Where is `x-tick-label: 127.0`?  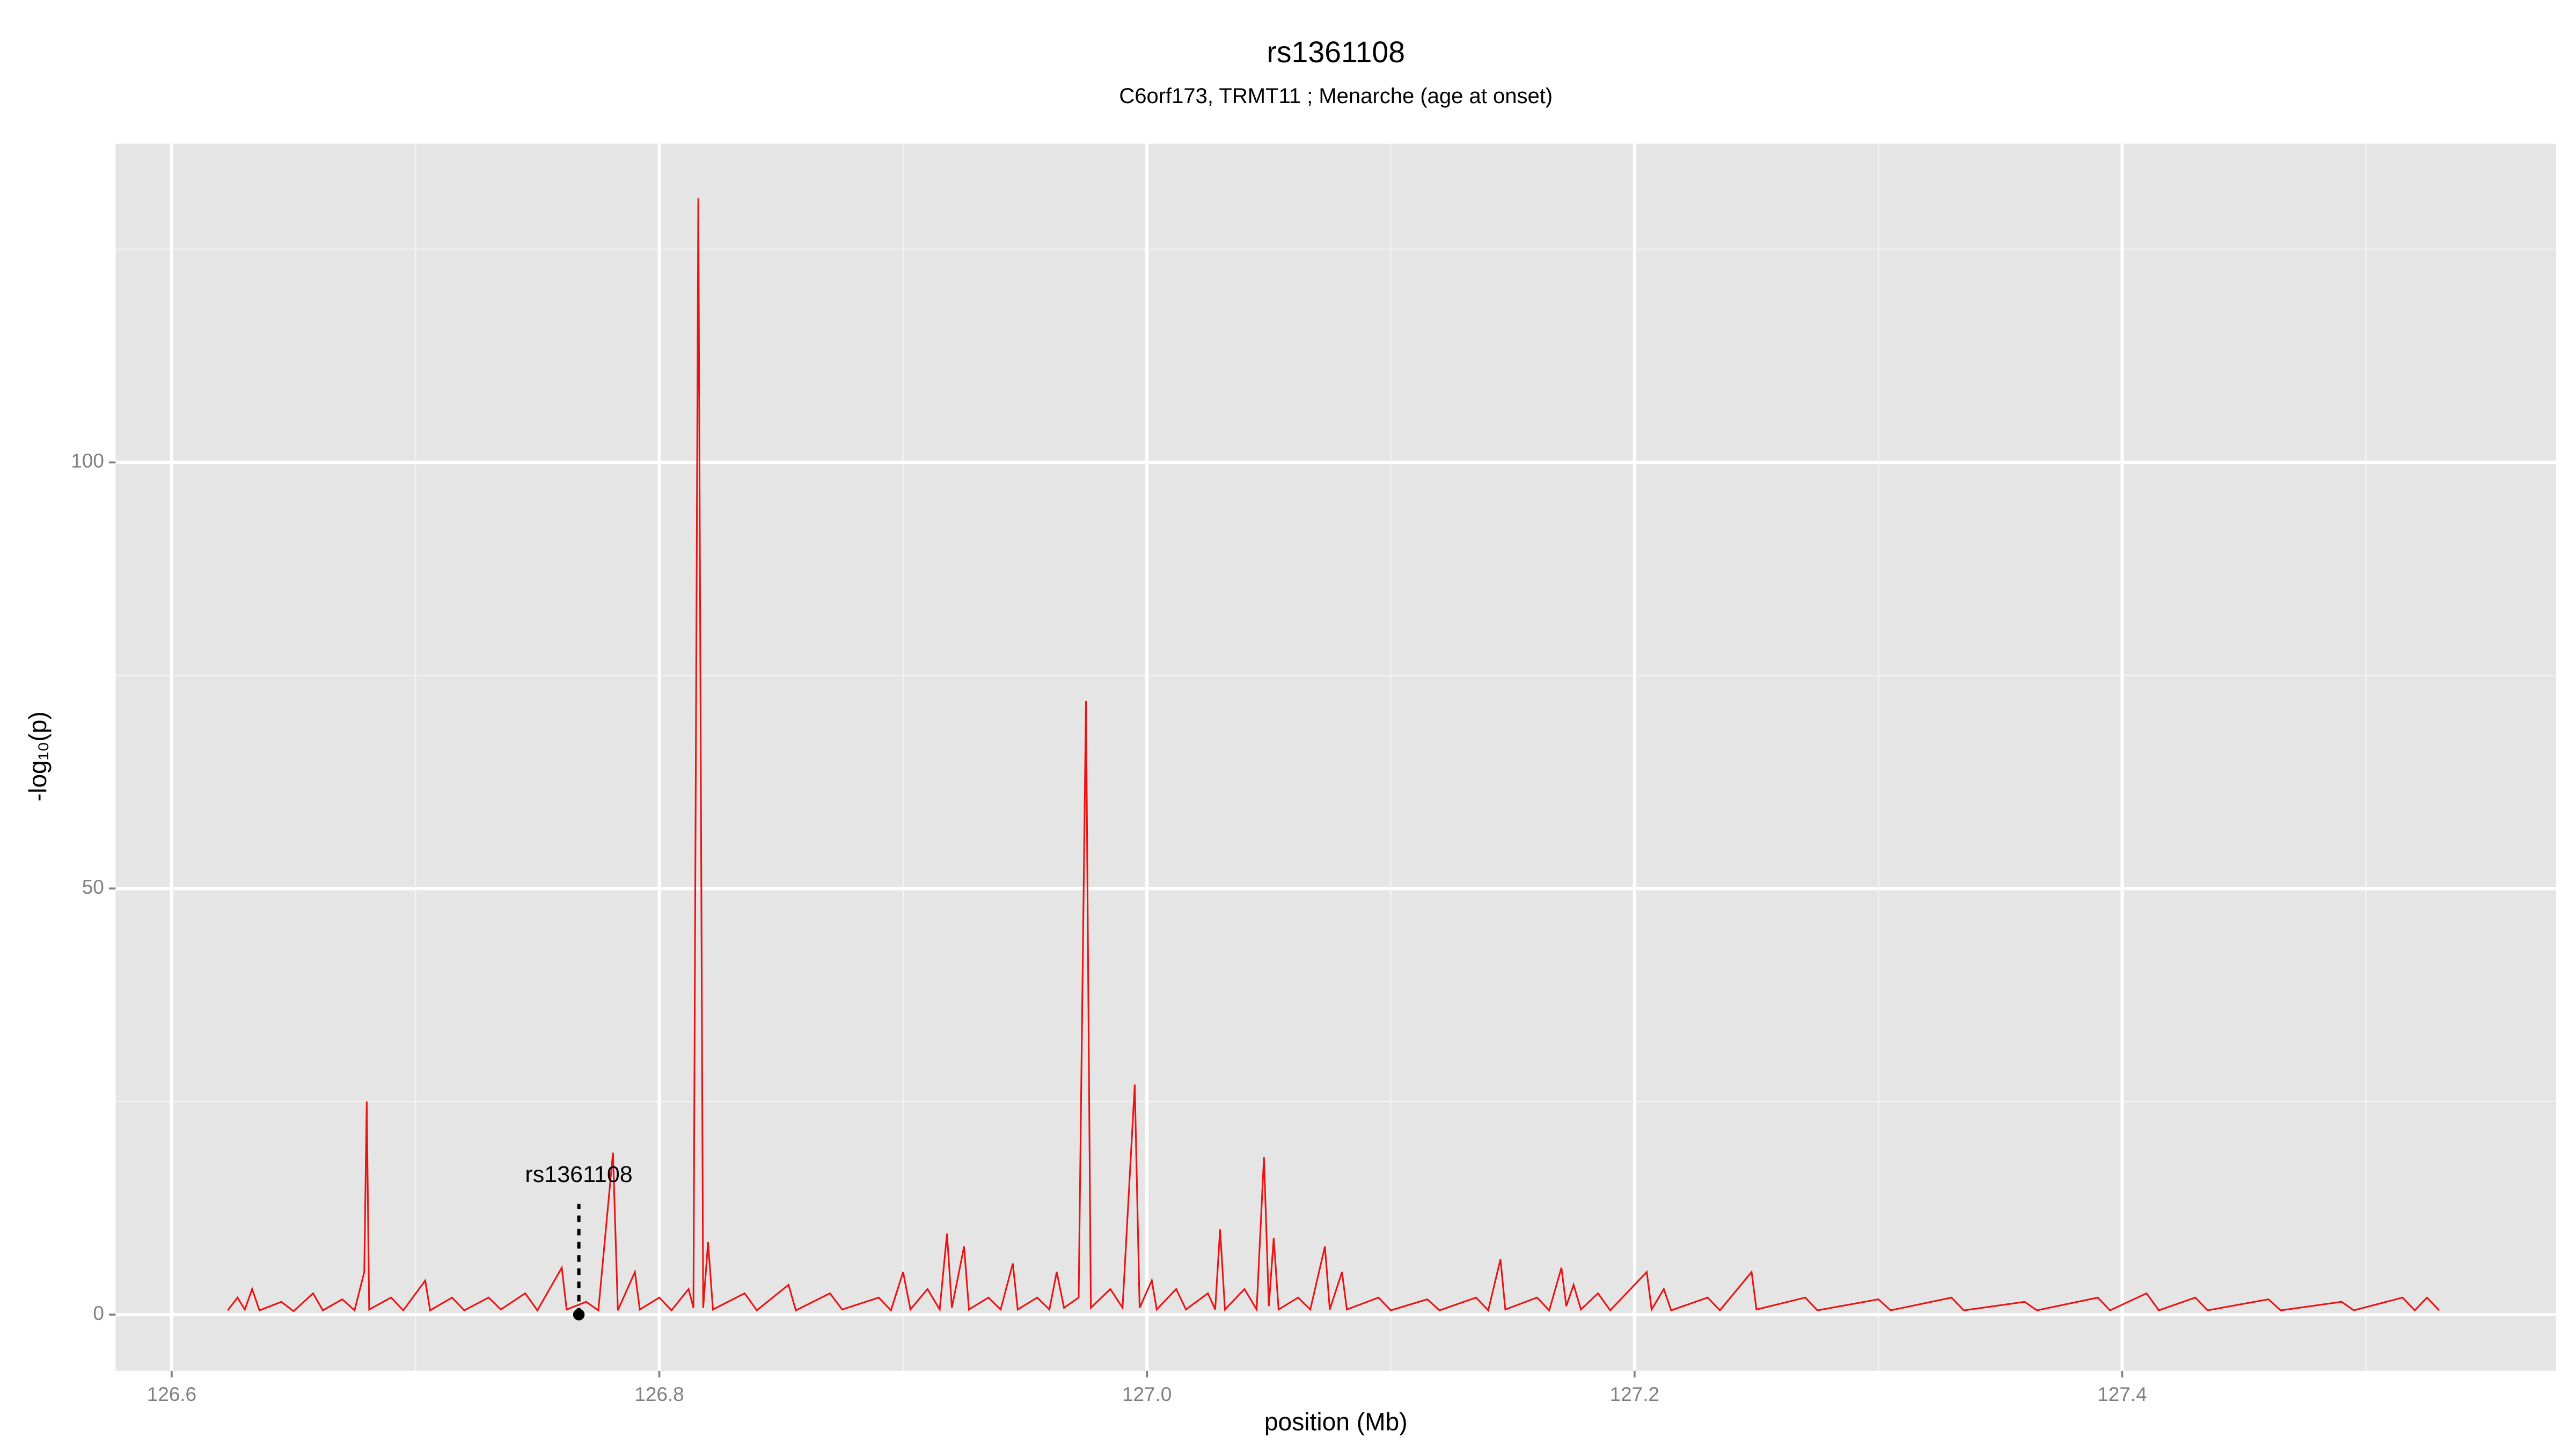
x-tick-label: 127.0 is located at coordinates (1147, 1394).